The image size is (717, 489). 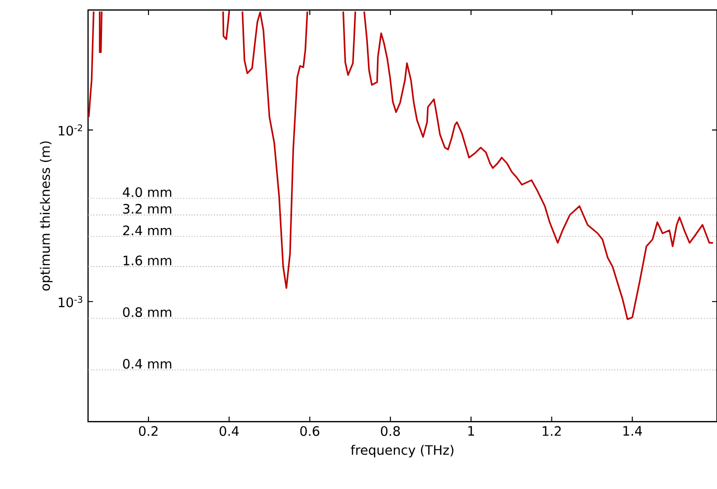 I want to click on ref-line-label: 3.2 mm, so click(x=147, y=209).